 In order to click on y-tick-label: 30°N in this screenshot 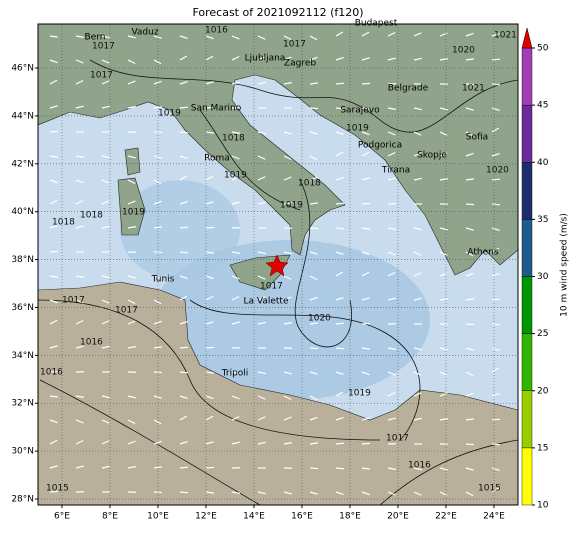, I will do `click(22, 452)`.